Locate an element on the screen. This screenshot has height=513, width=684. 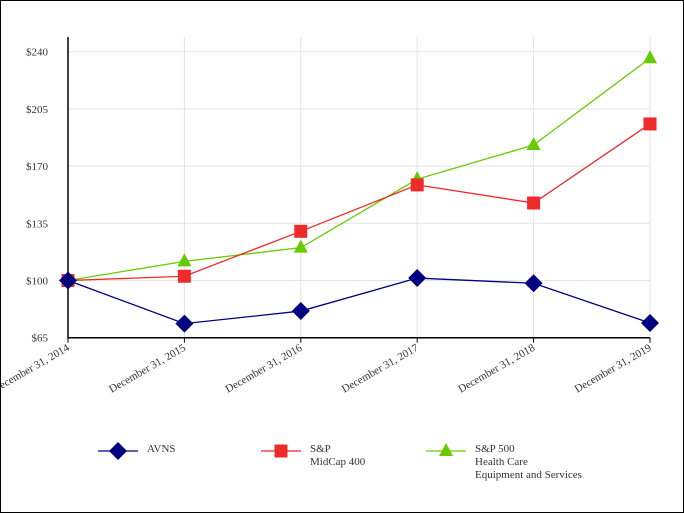
legend-label-0: AVNS is located at coordinates (161, 449).